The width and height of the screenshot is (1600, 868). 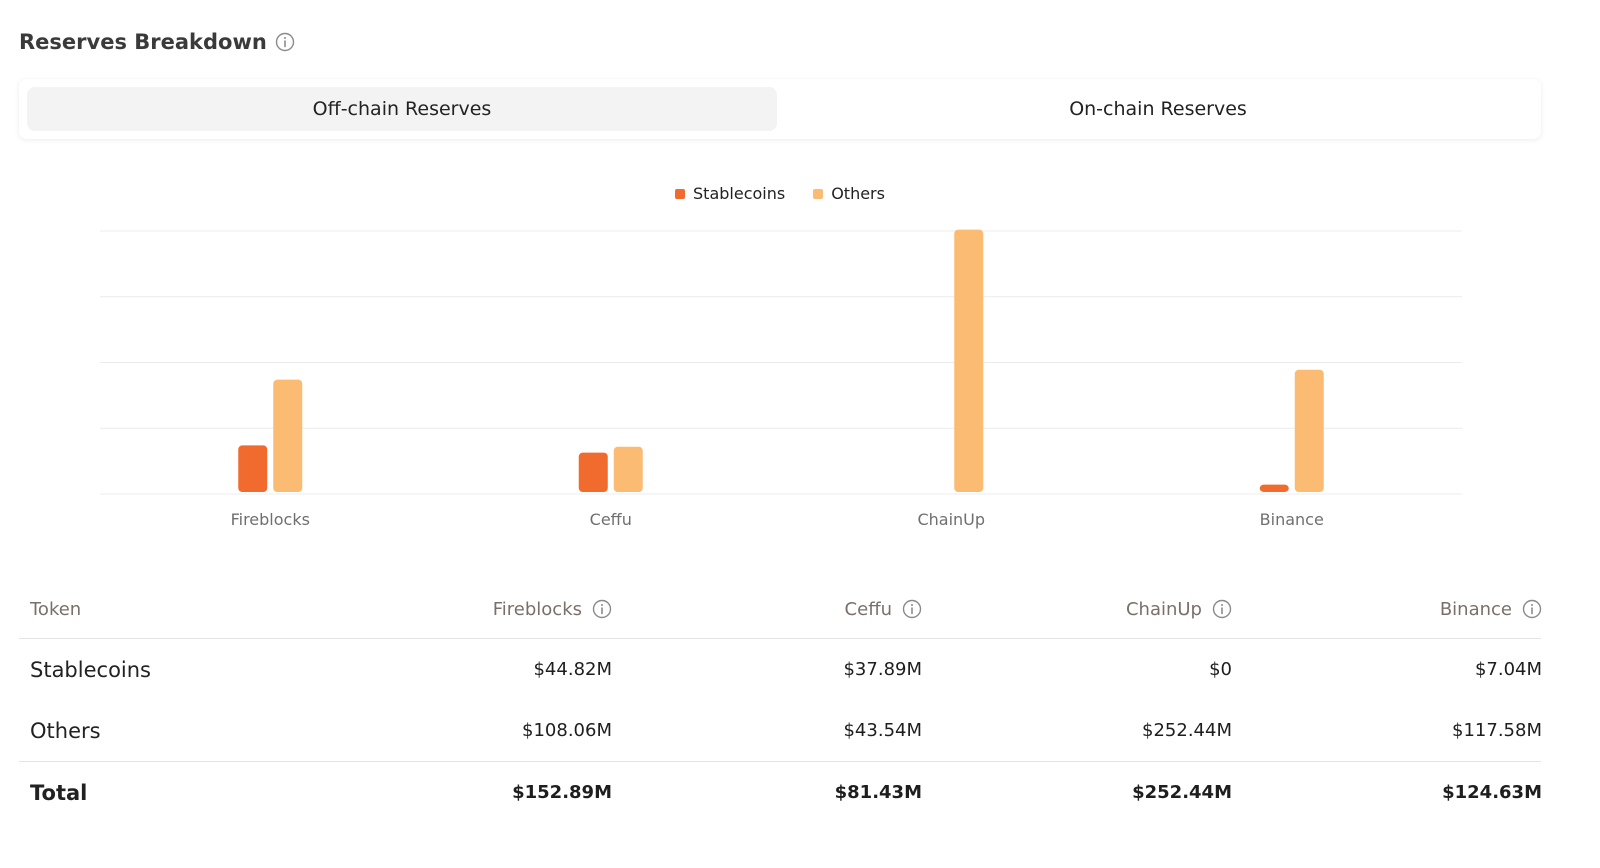 What do you see at coordinates (858, 193) in the screenshot?
I see `legend-label: Others` at bounding box center [858, 193].